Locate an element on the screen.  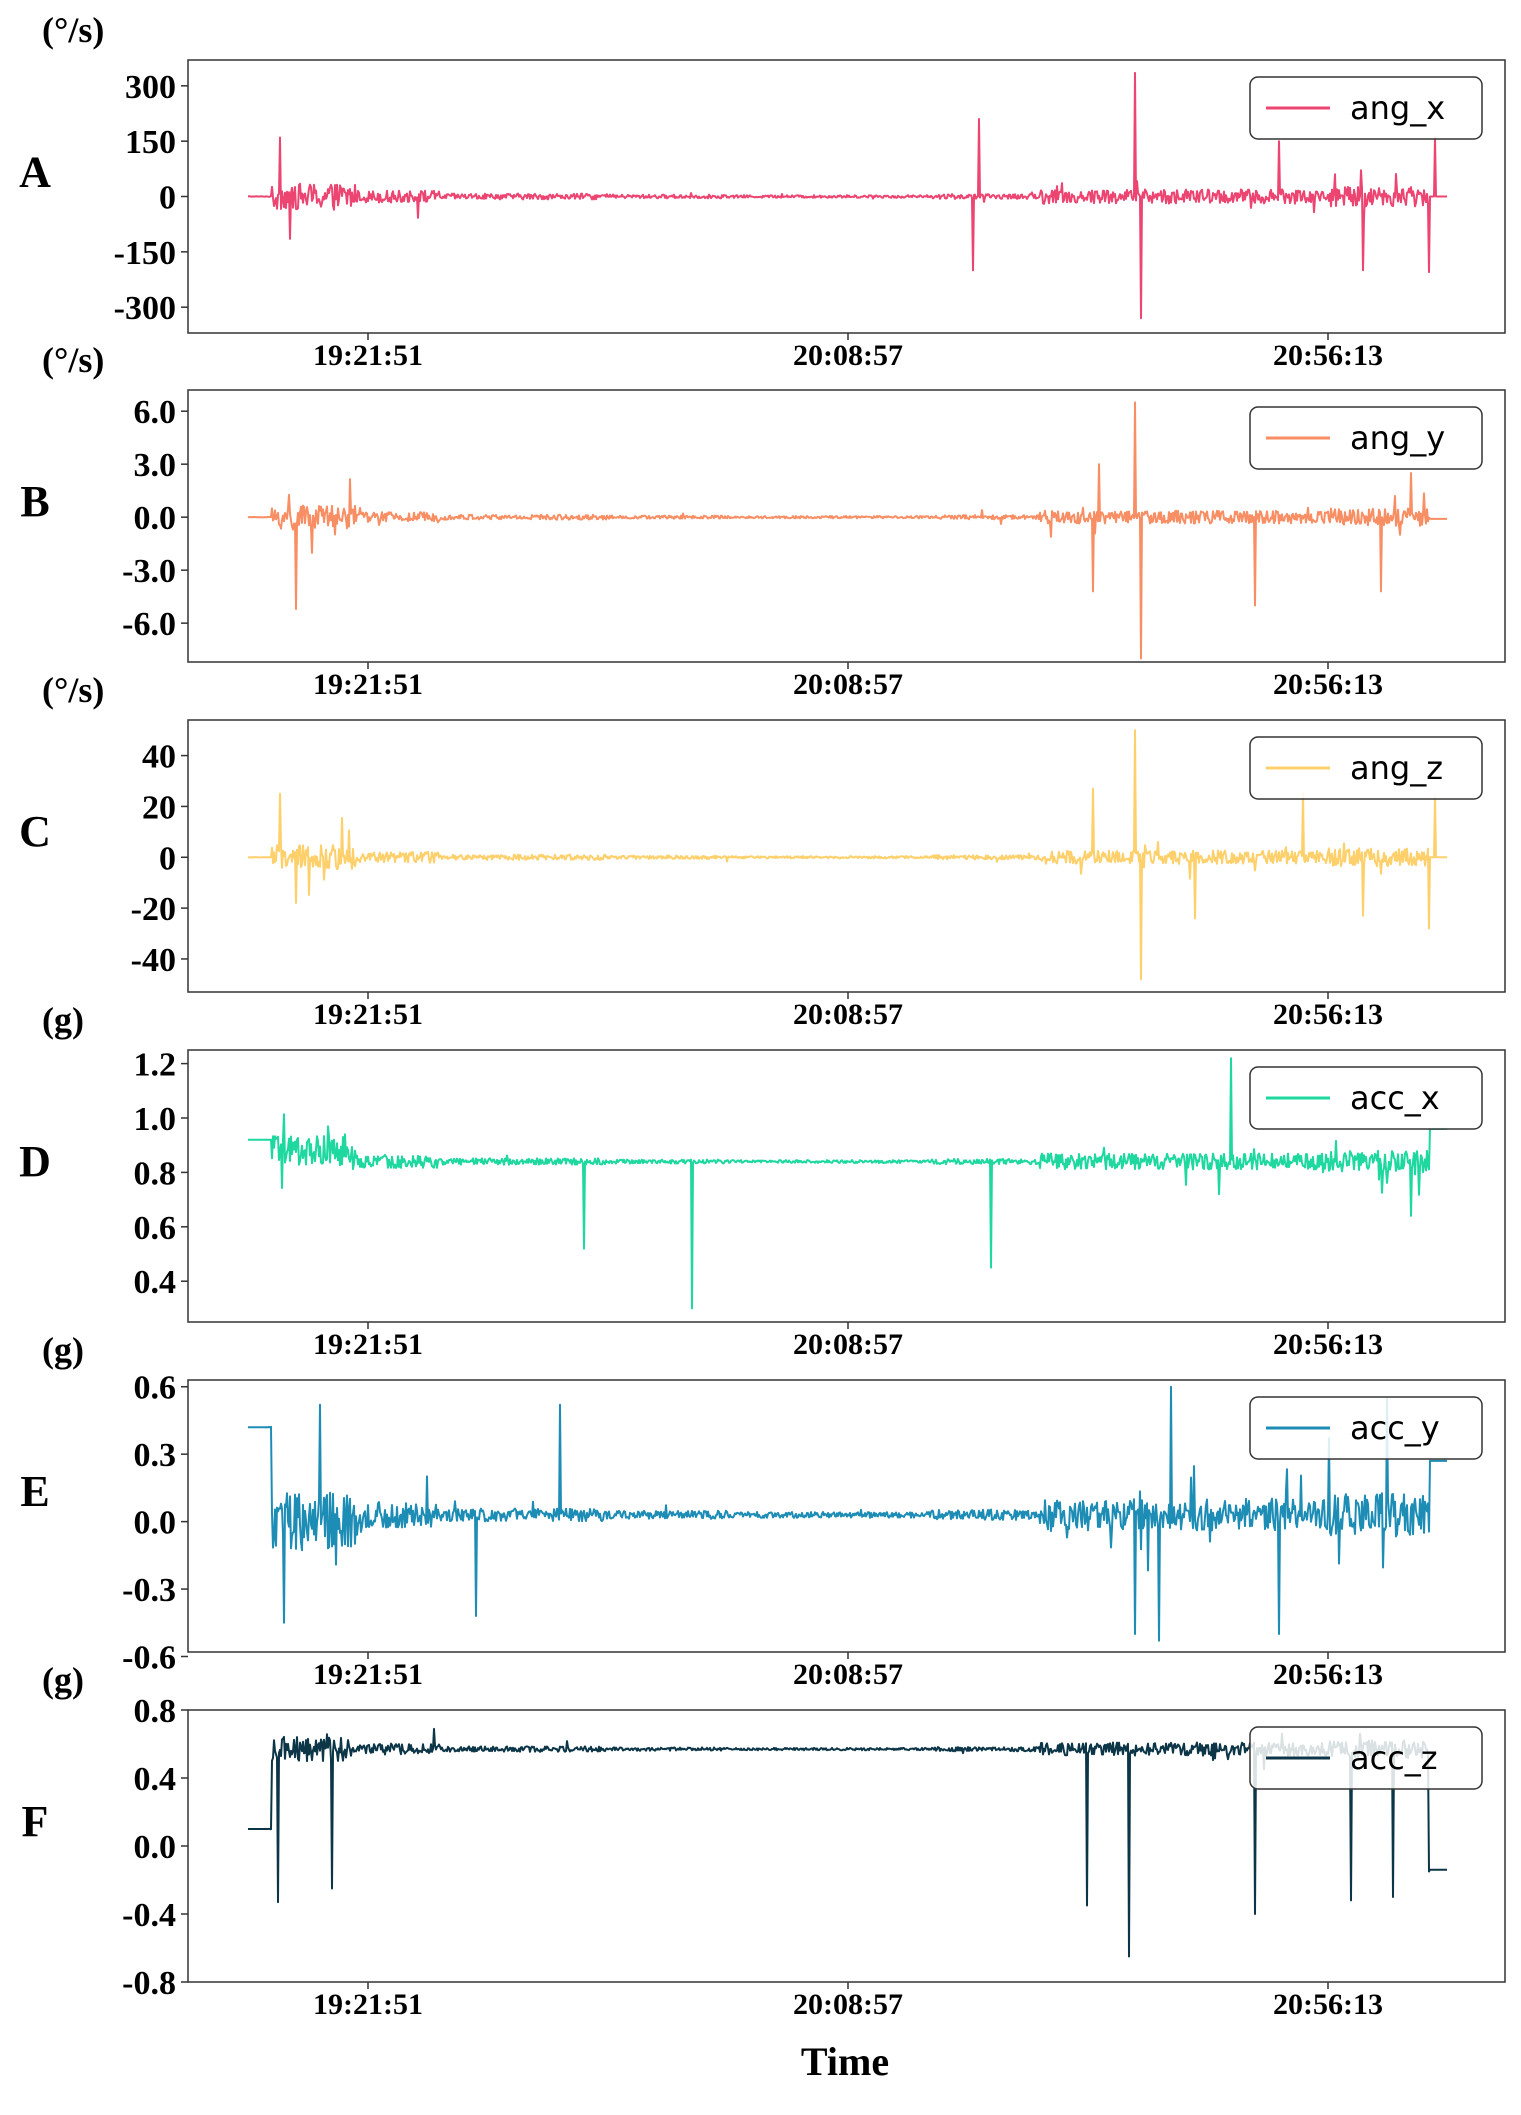
legend-label: acc_y is located at coordinates (1395, 1428).